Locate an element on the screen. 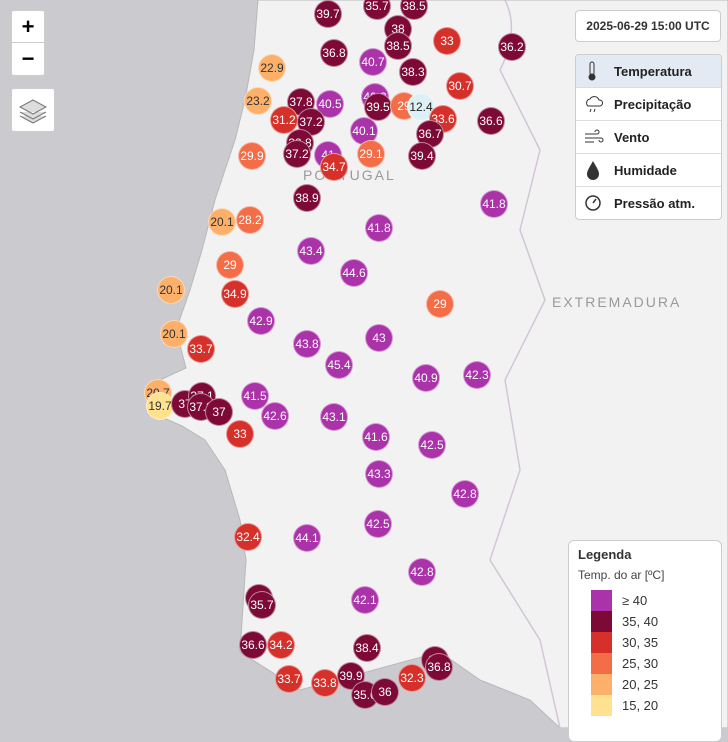 The height and width of the screenshot is (742, 728). place-label: EXTREMADURA is located at coordinates (617, 302).